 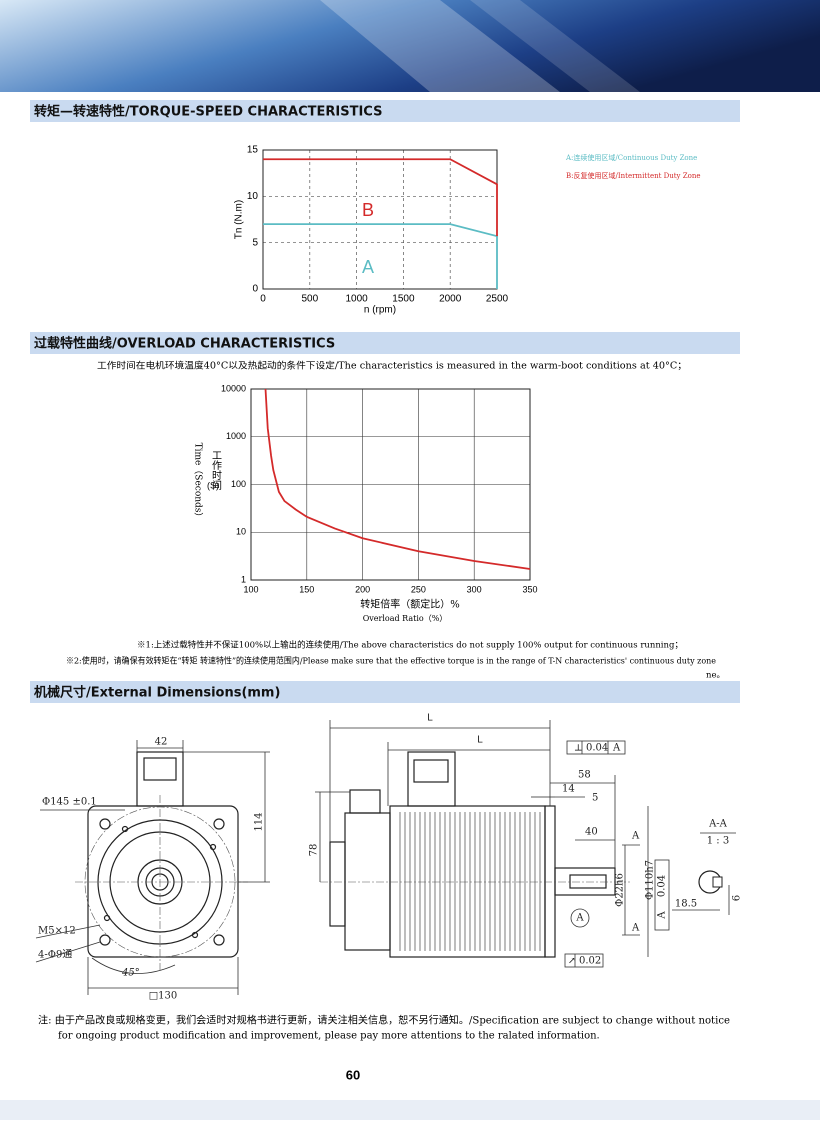 What do you see at coordinates (255, 242) in the screenshot?
I see `y-tick-label: 5` at bounding box center [255, 242].